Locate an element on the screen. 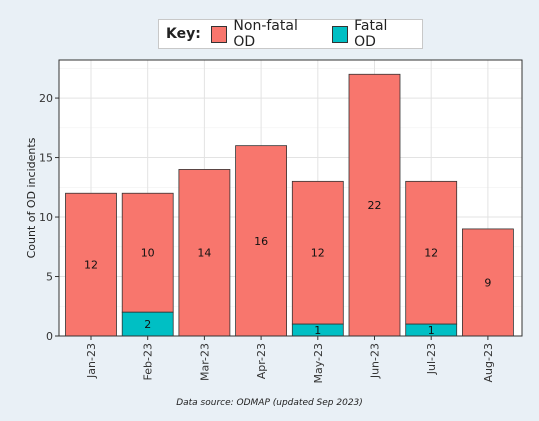 Image resolution: width=539 pixels, height=421 pixels. x-tick-label: Feb-23 is located at coordinates (148, 361).